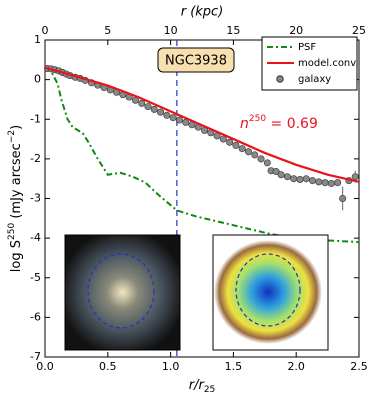 This screenshot has width=371, height=402. I want to click on x-tick-label: 2.0, so click(296, 366).